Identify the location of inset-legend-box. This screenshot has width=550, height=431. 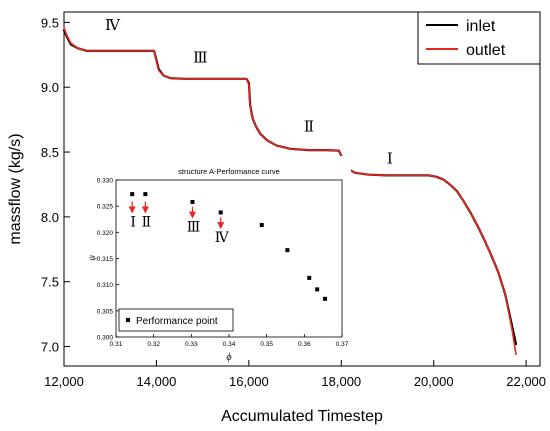
(176, 320).